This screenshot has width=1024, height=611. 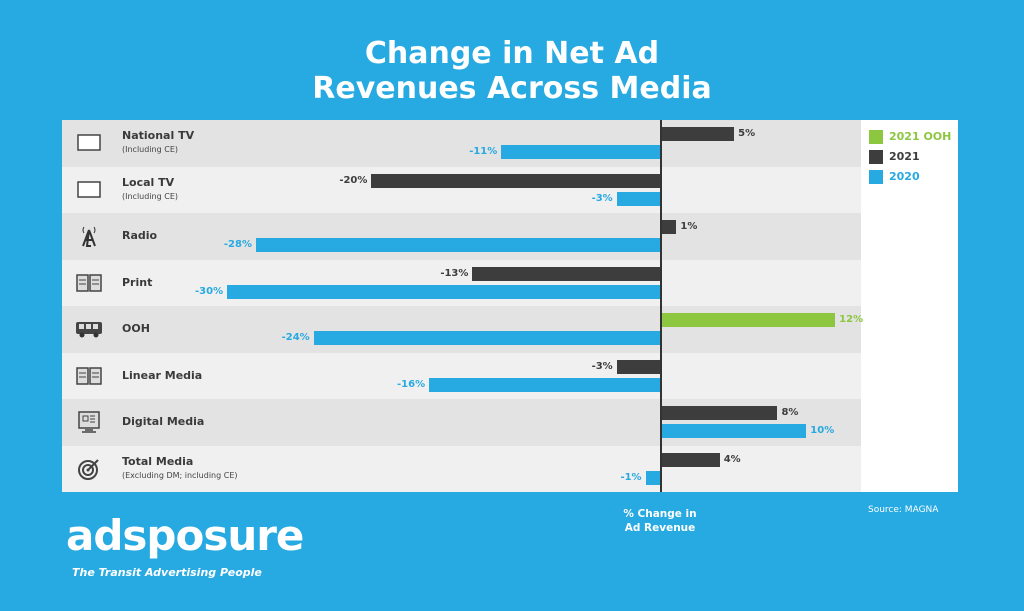 I want to click on data-label: -24%, so click(x=295, y=337).